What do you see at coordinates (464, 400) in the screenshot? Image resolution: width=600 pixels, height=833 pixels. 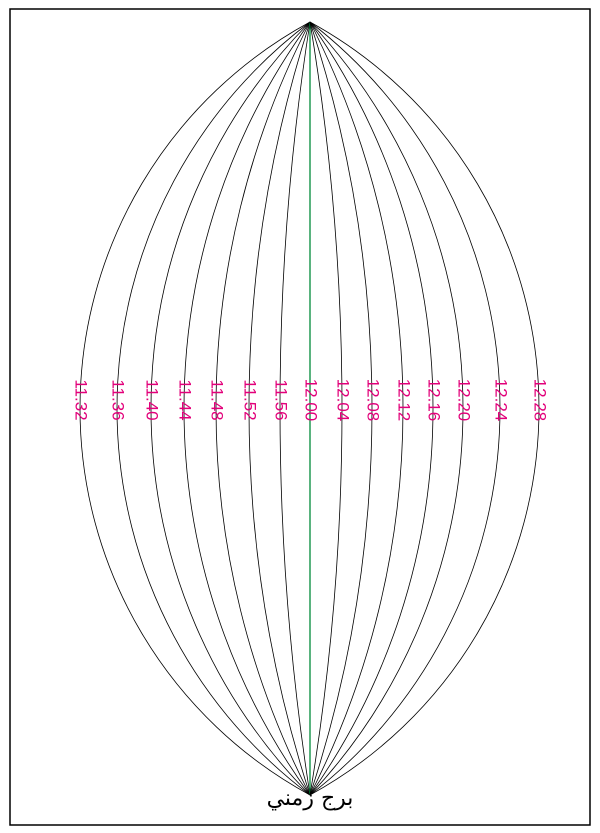 I see `time-label: 12.20` at bounding box center [464, 400].